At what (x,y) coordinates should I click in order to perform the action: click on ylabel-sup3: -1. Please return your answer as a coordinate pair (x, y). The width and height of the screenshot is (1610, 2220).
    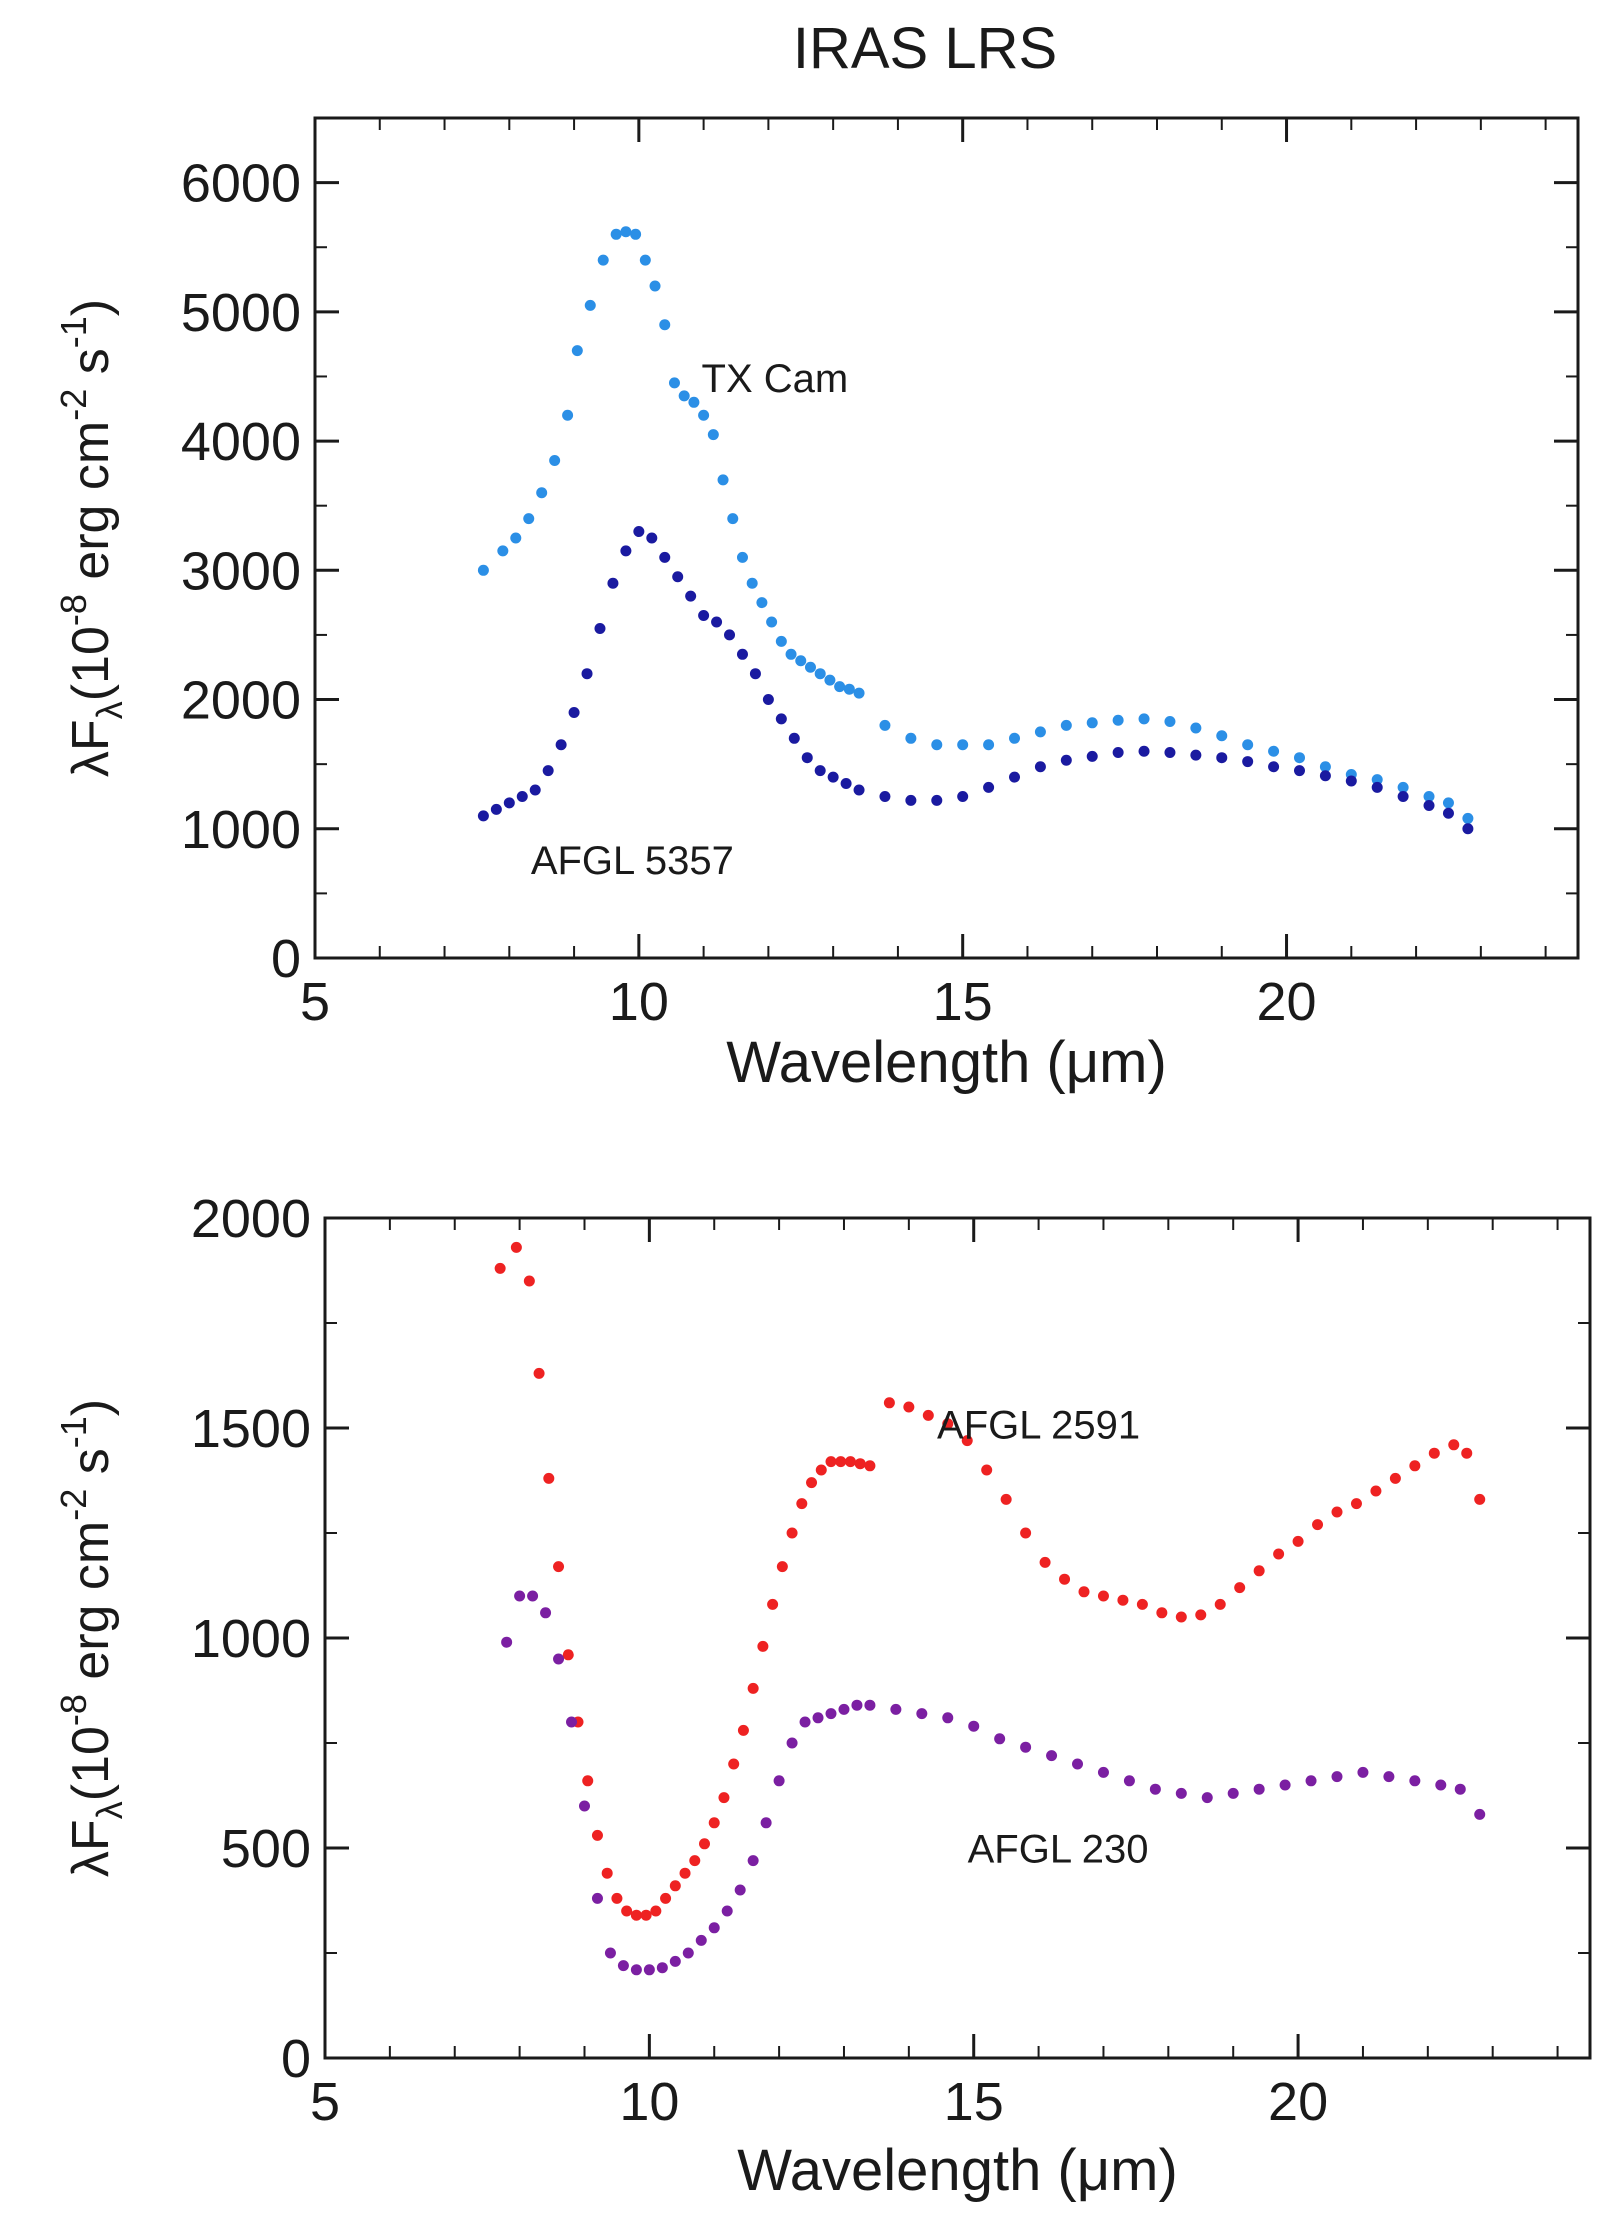
    Looking at the image, I should click on (73, 1432).